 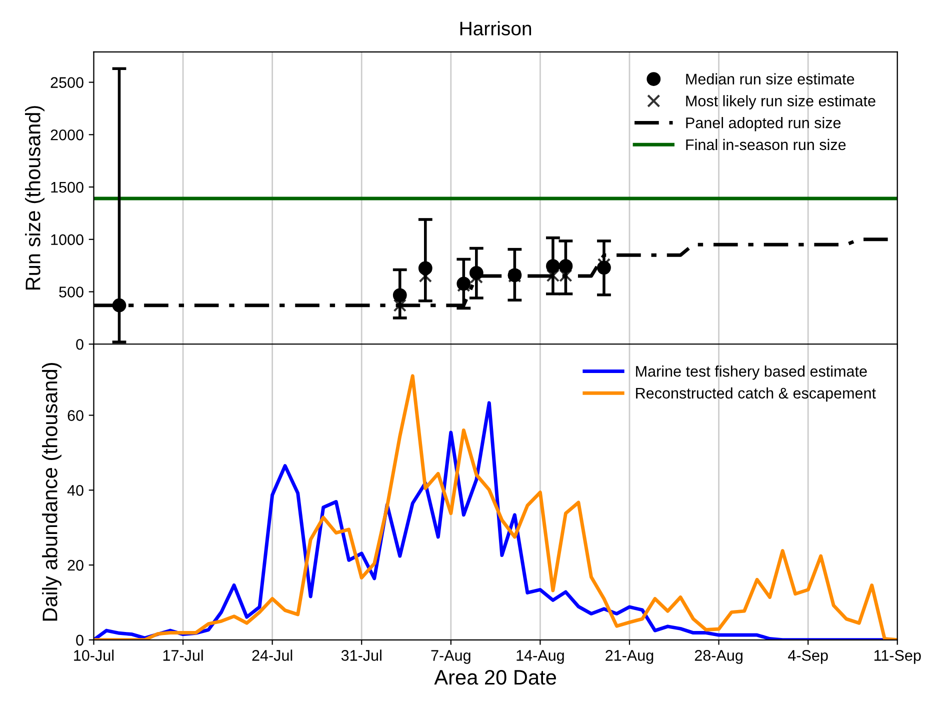 I want to click on x-tick-label: 4-Sep, so click(x=808, y=657).